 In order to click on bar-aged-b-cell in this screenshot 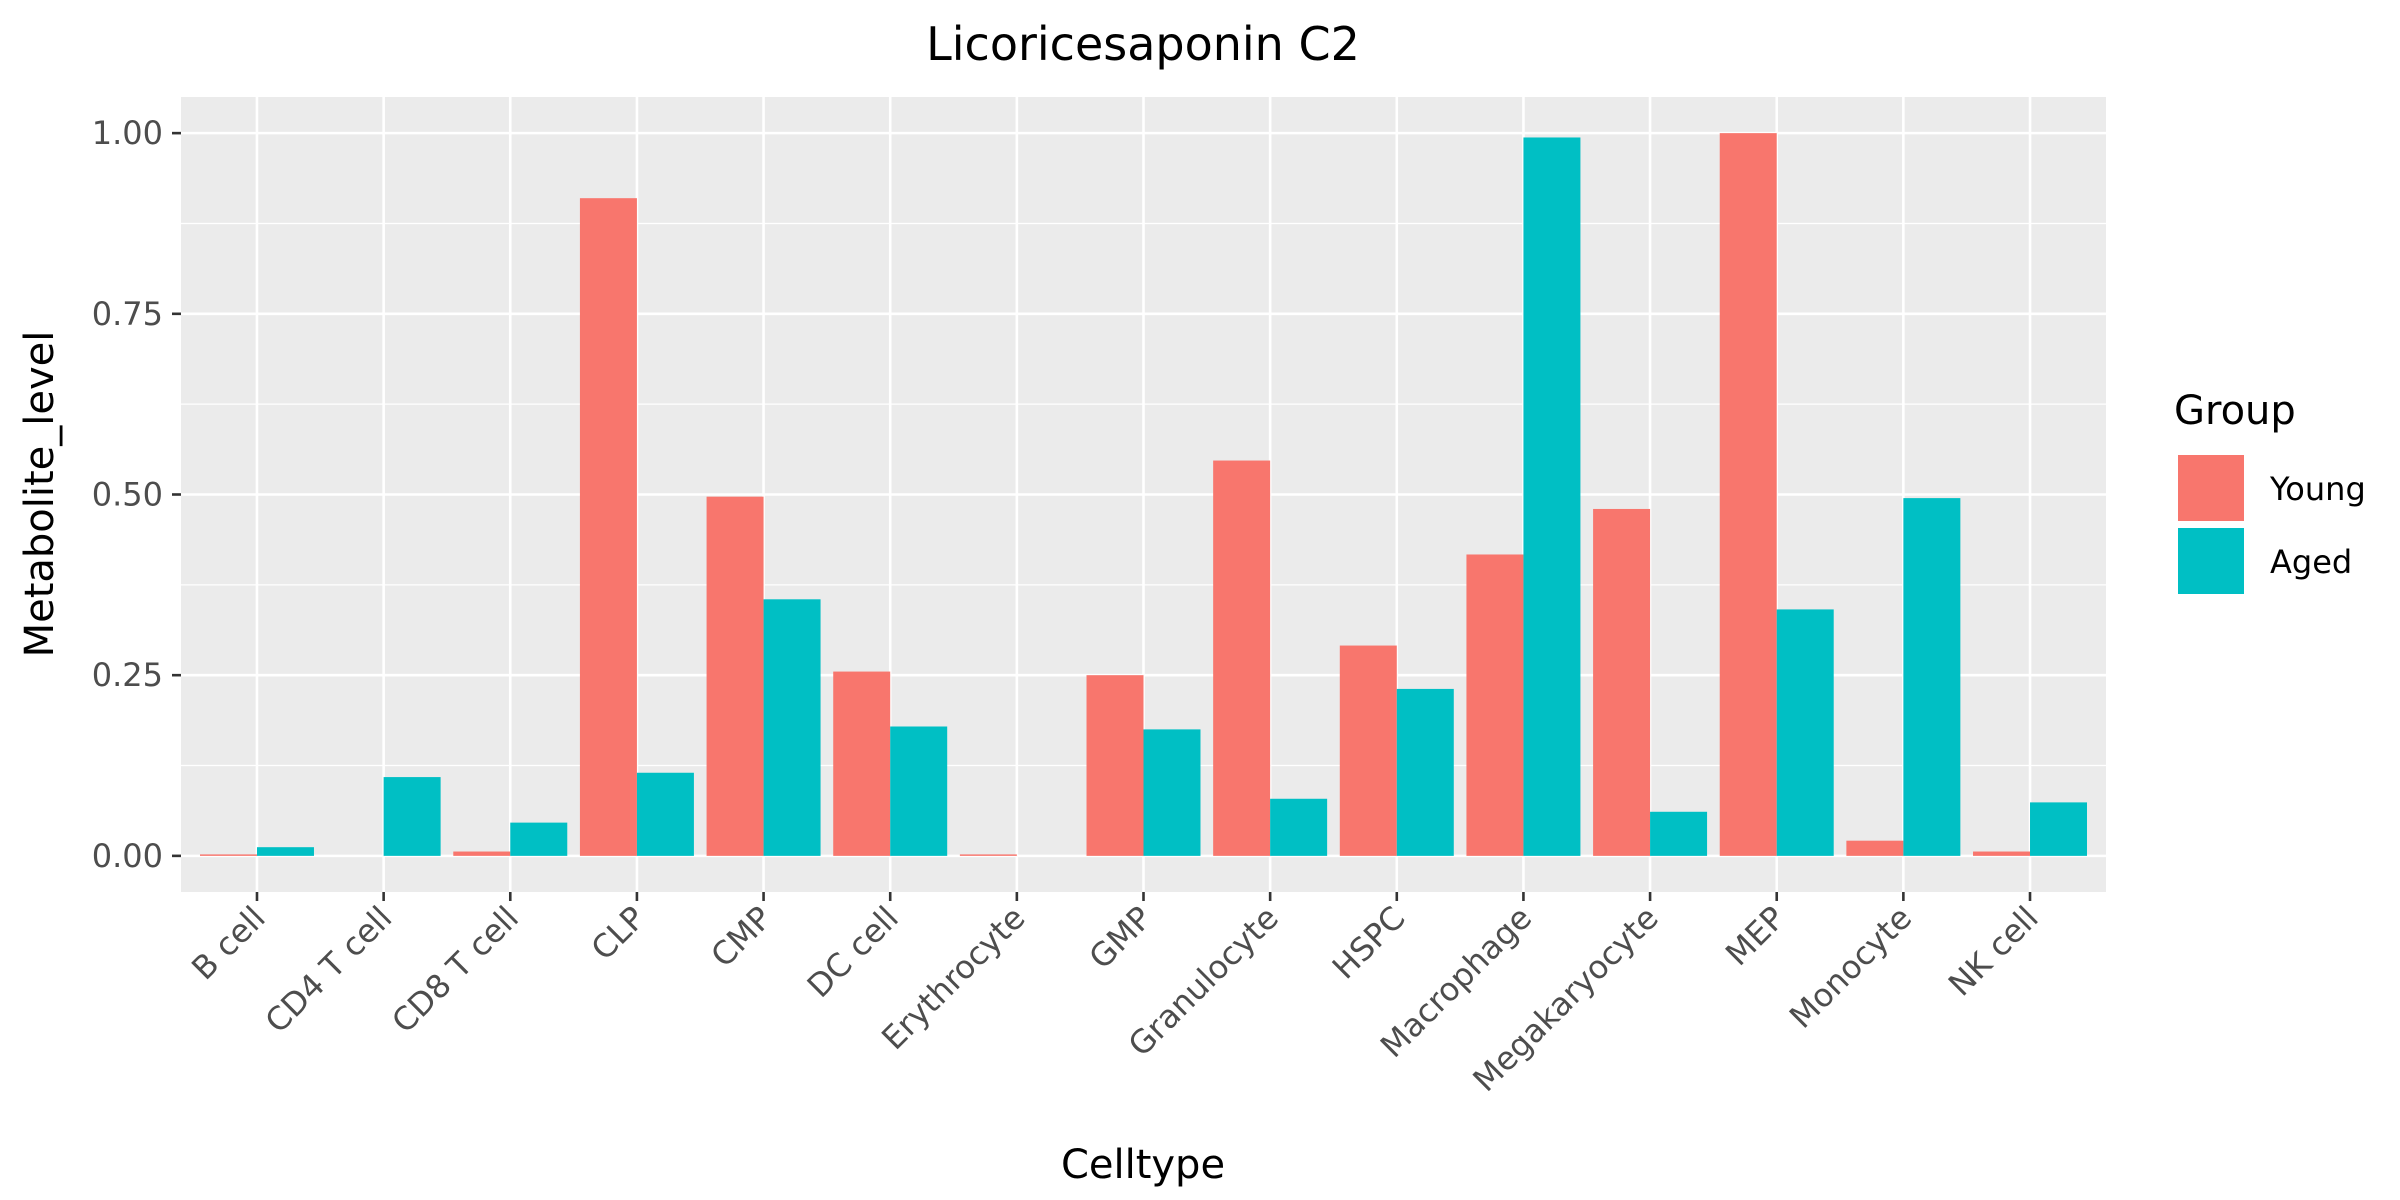, I will do `click(285, 851)`.